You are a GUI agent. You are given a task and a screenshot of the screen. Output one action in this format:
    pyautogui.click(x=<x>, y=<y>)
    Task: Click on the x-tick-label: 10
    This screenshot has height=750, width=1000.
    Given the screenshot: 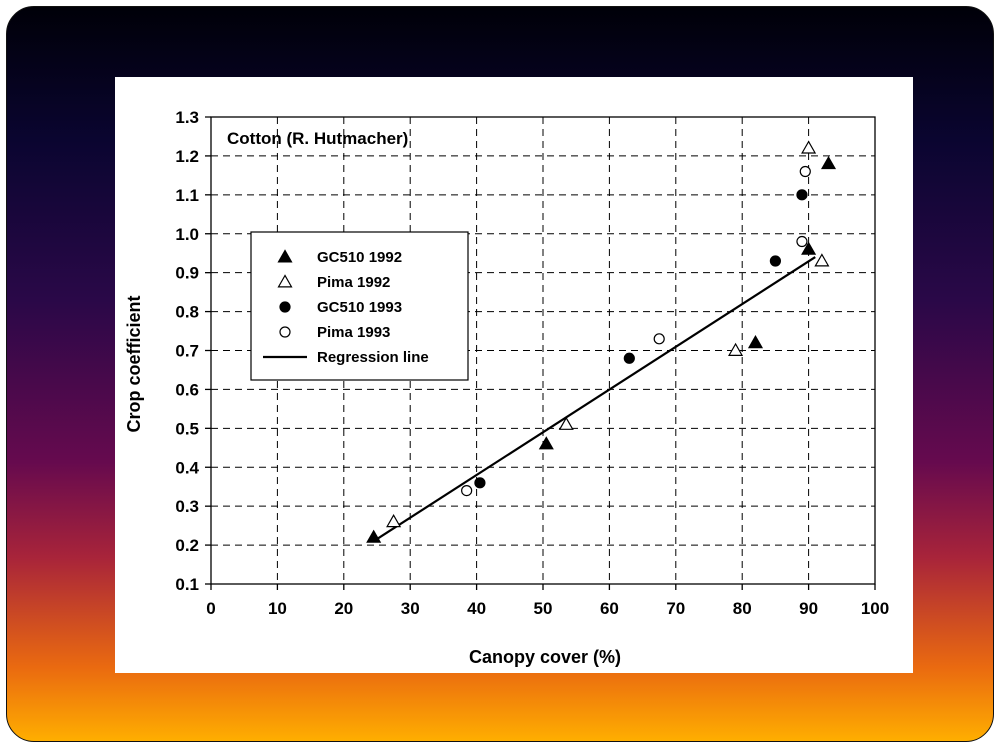 What is the action you would take?
    pyautogui.click(x=277, y=608)
    